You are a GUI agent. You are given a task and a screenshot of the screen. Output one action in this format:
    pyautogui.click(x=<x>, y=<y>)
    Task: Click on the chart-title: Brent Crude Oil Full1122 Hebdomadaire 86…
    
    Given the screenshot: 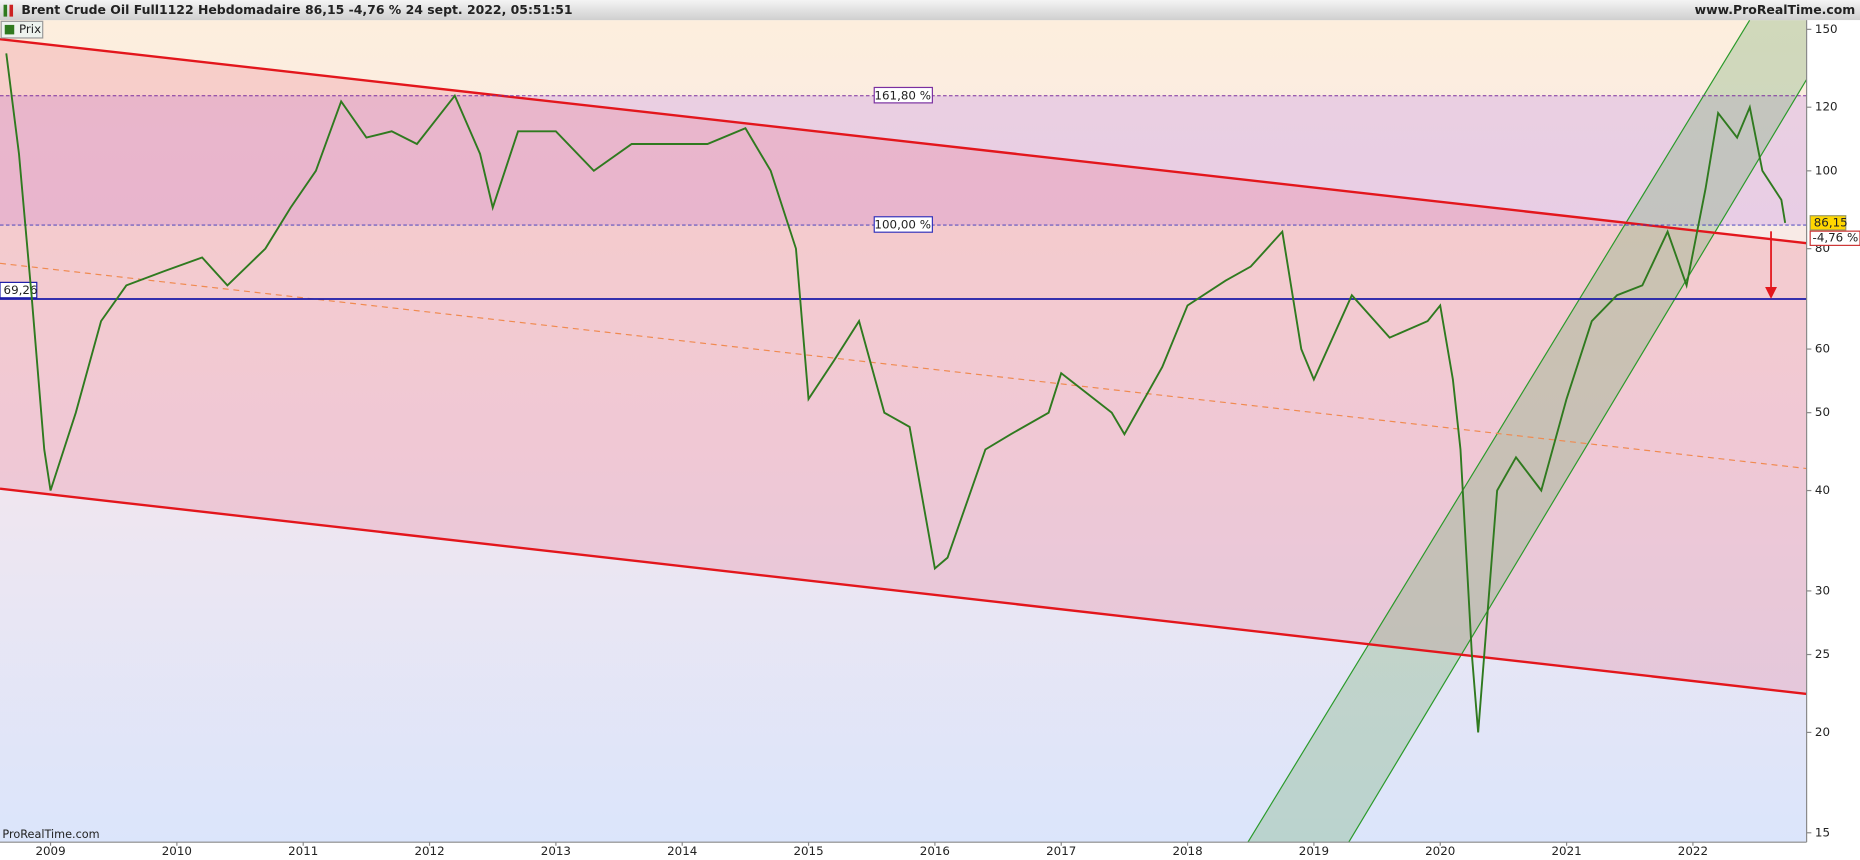 What is the action you would take?
    pyautogui.click(x=296, y=9)
    